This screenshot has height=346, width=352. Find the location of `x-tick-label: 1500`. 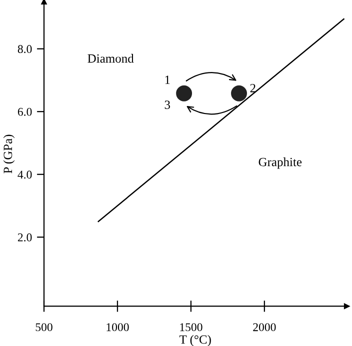

x-tick-label: 1500 is located at coordinates (191, 327).